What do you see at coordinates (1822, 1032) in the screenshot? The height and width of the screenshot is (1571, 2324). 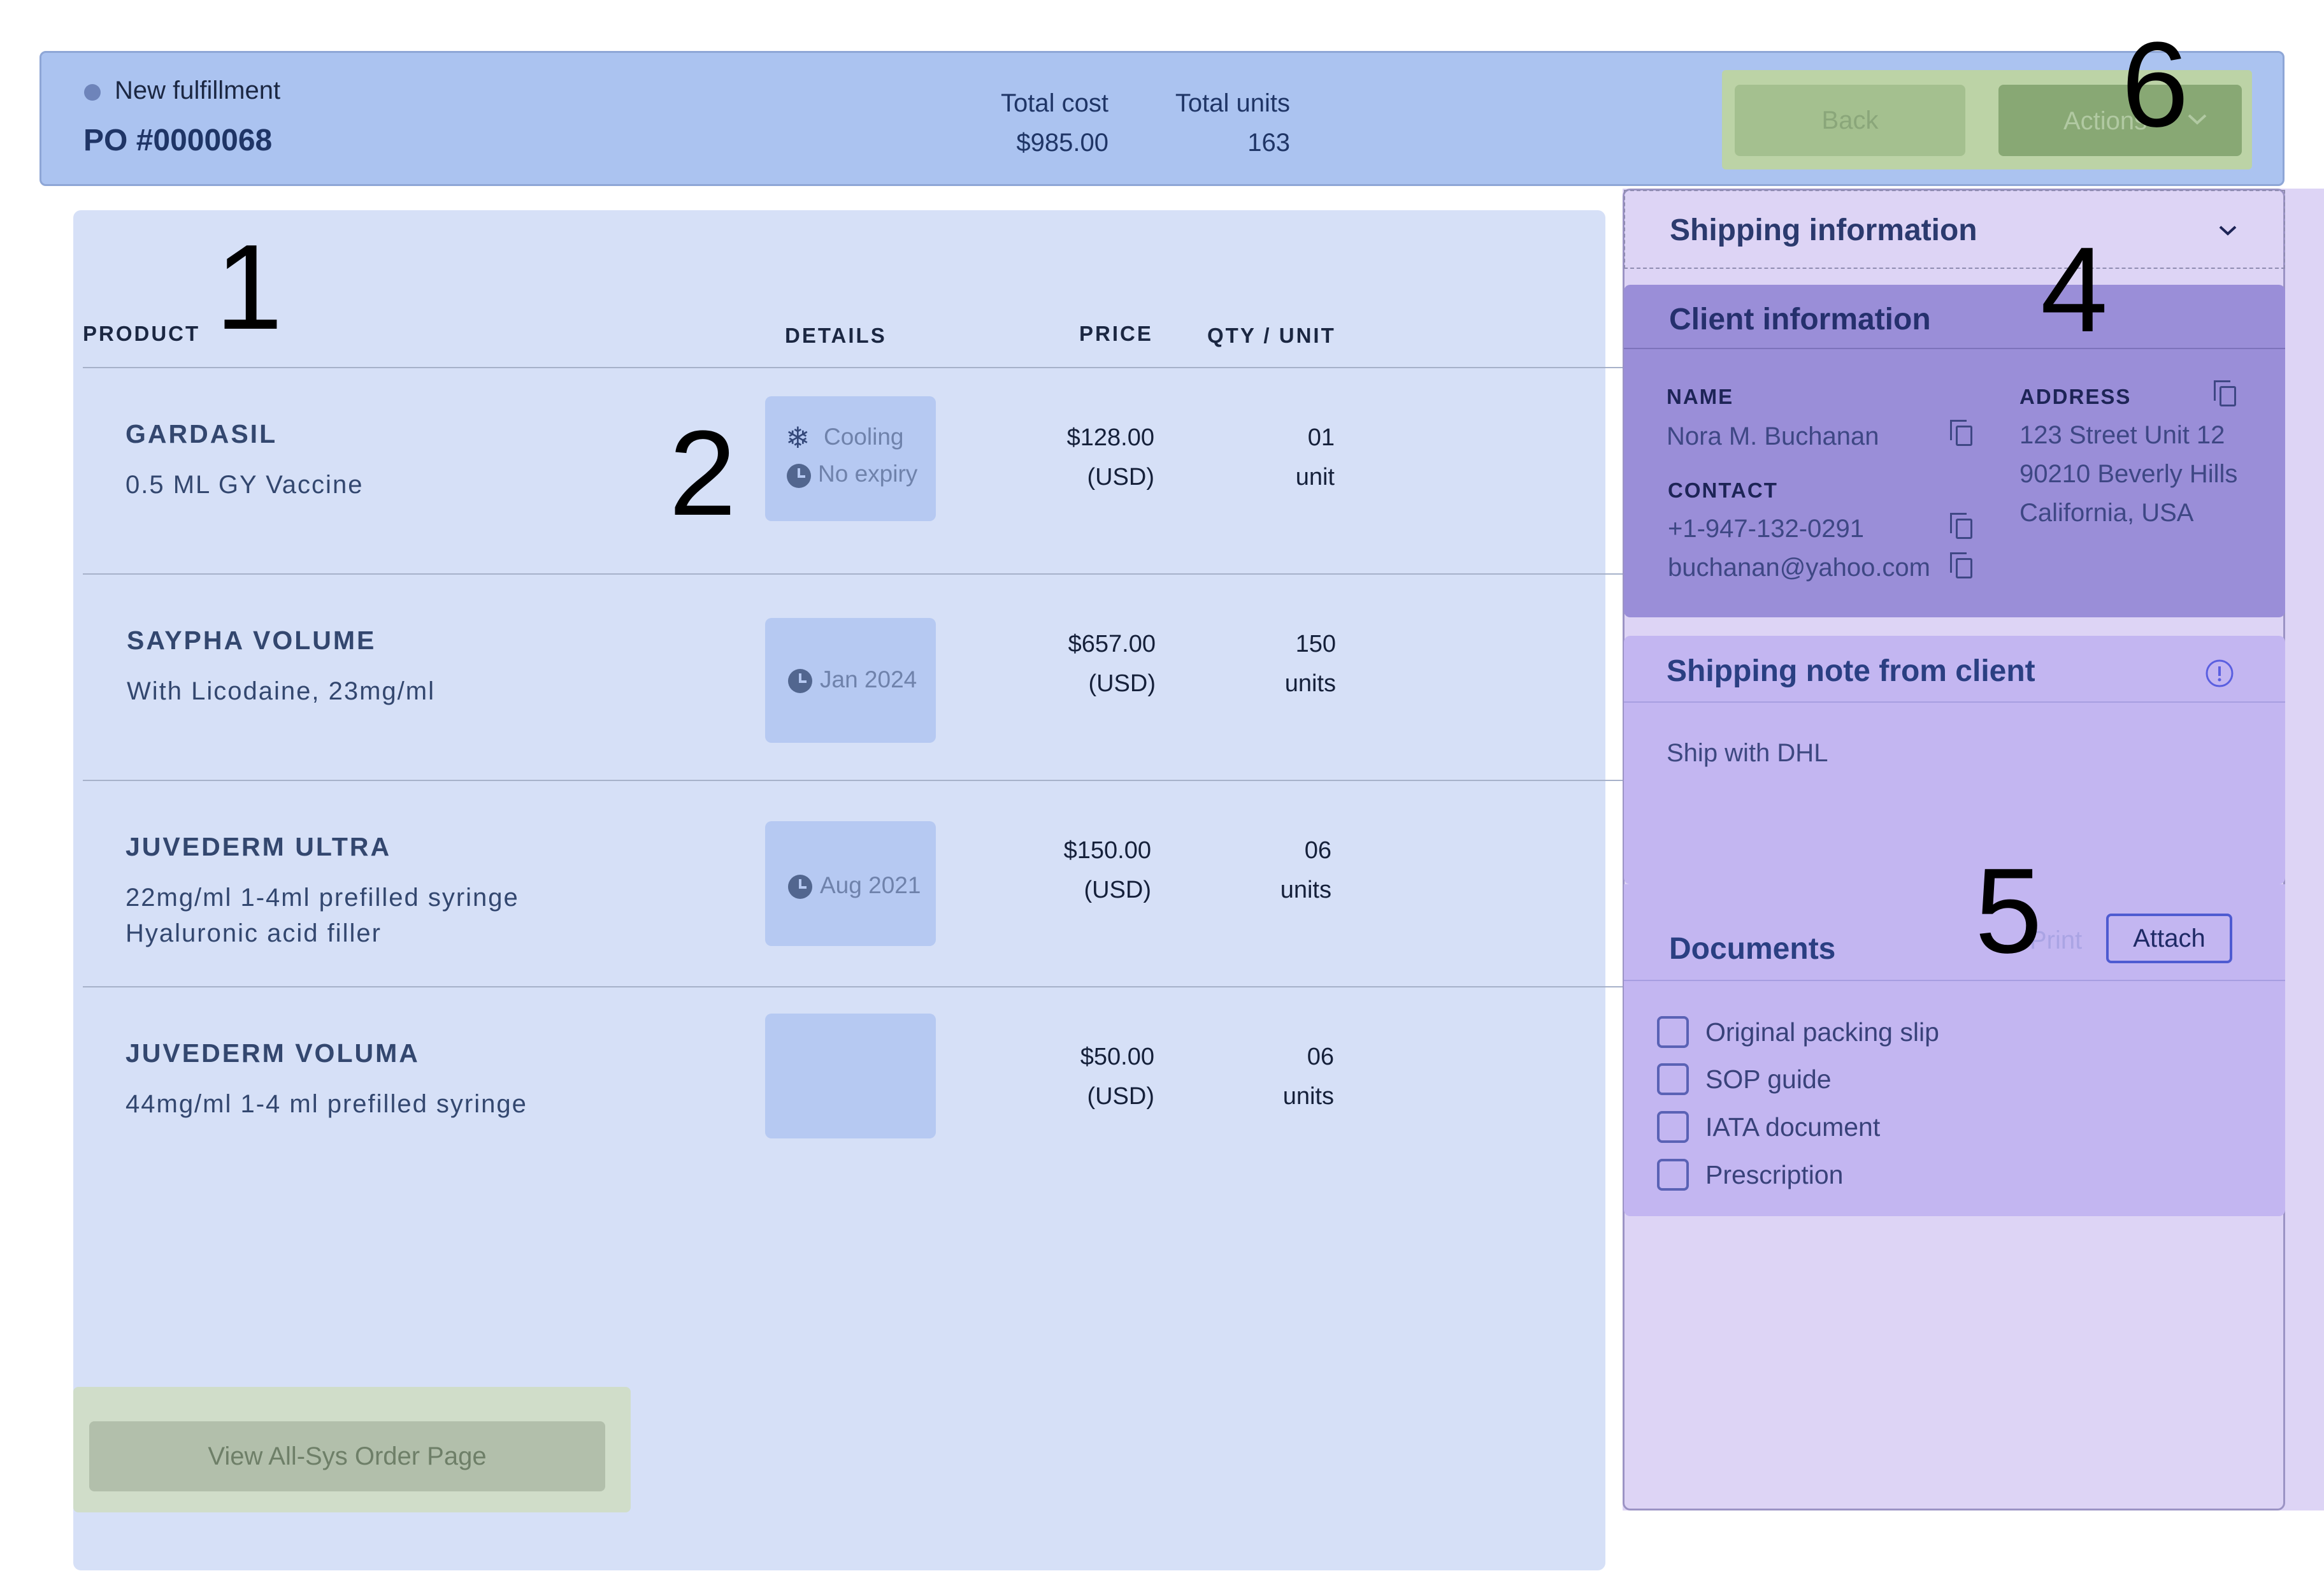 I see `doc-label: Original packing slip` at bounding box center [1822, 1032].